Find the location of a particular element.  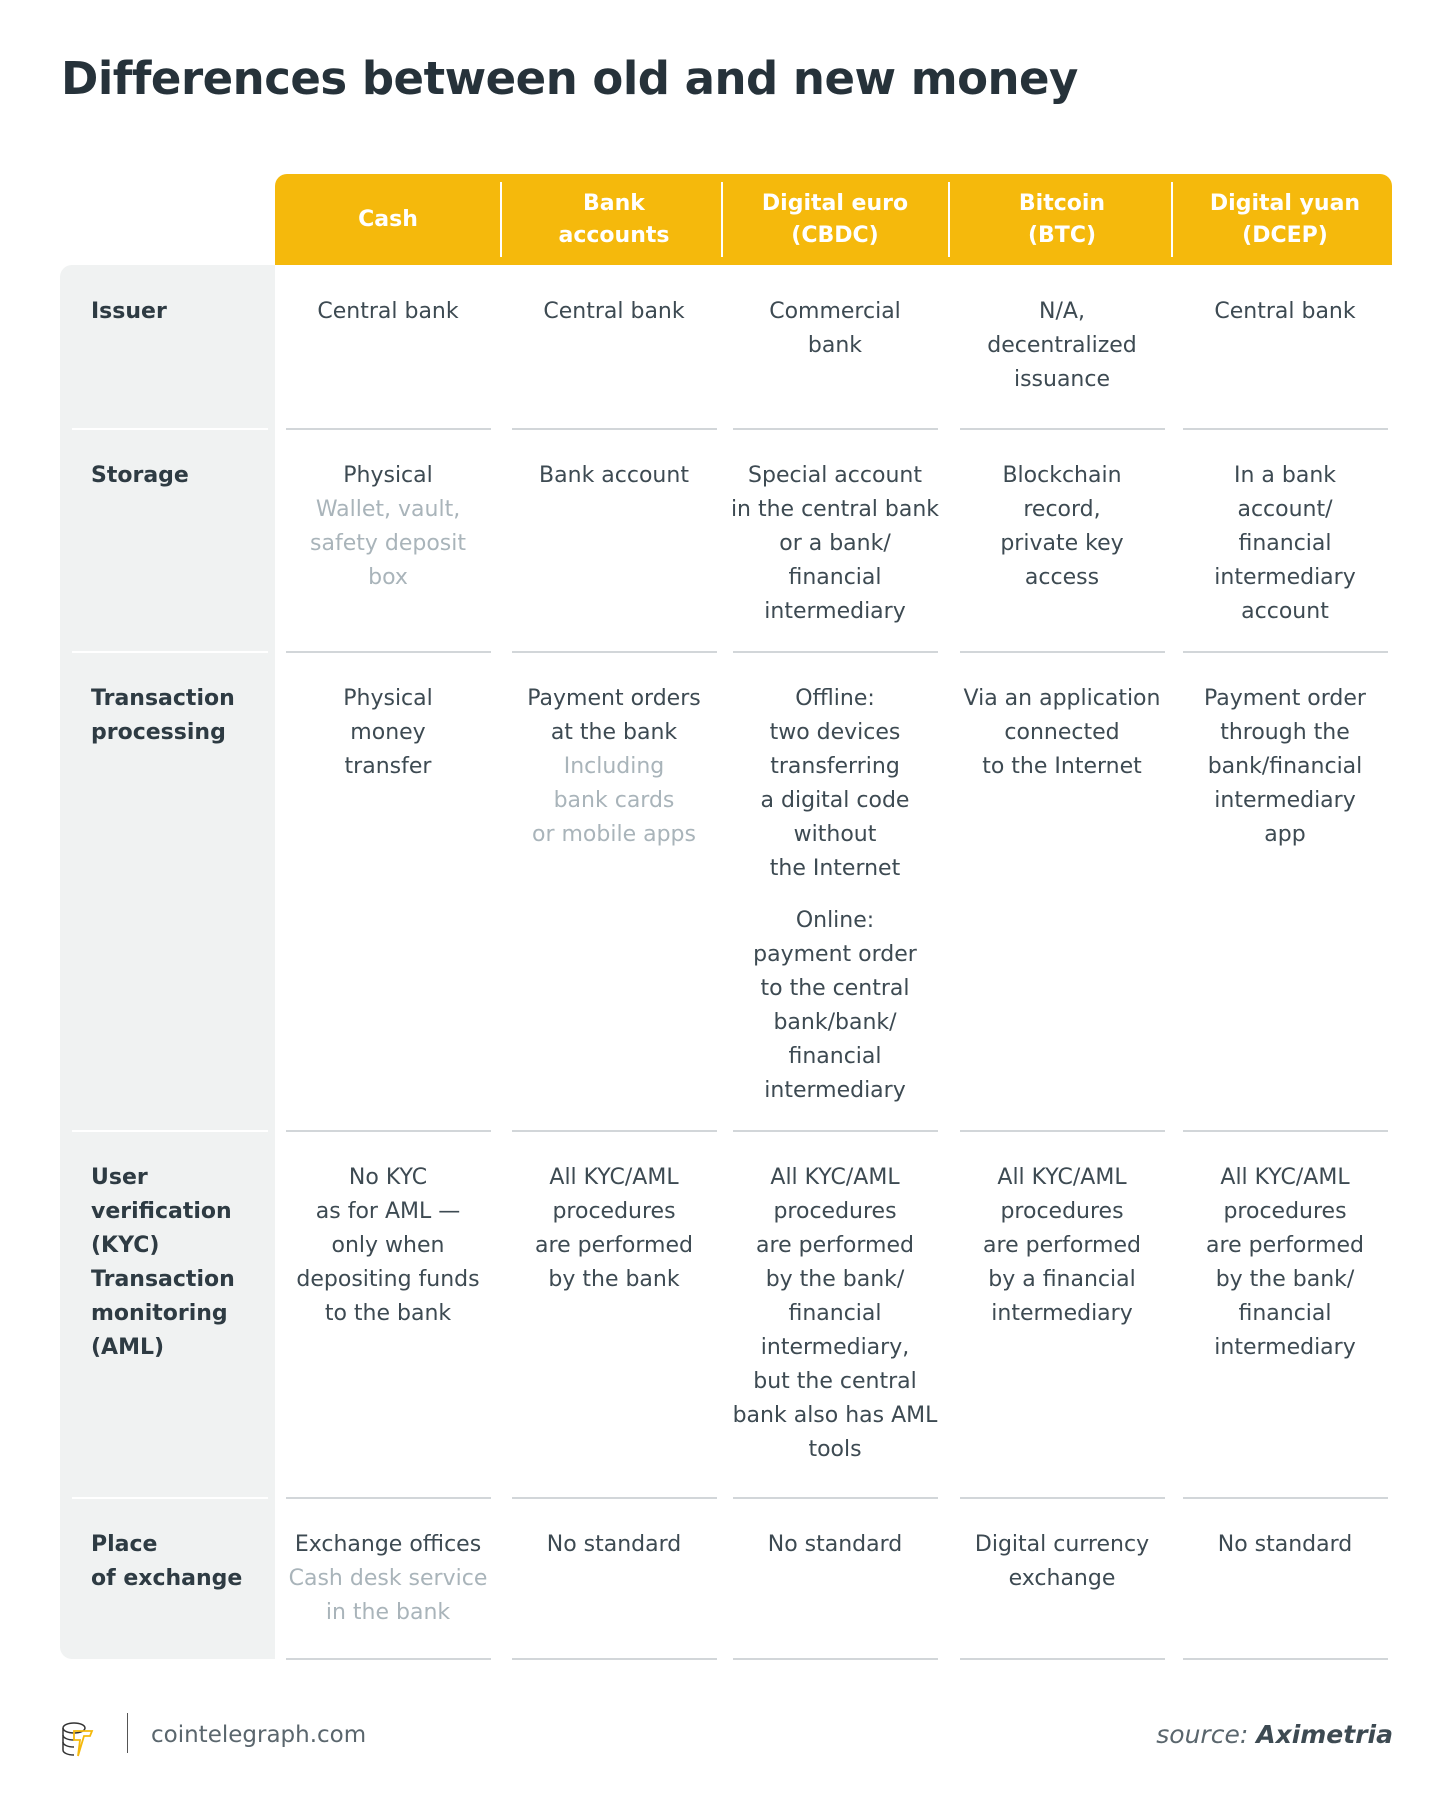

cell-note: Wallet, vault, safety deposit box is located at coordinates (388, 543).